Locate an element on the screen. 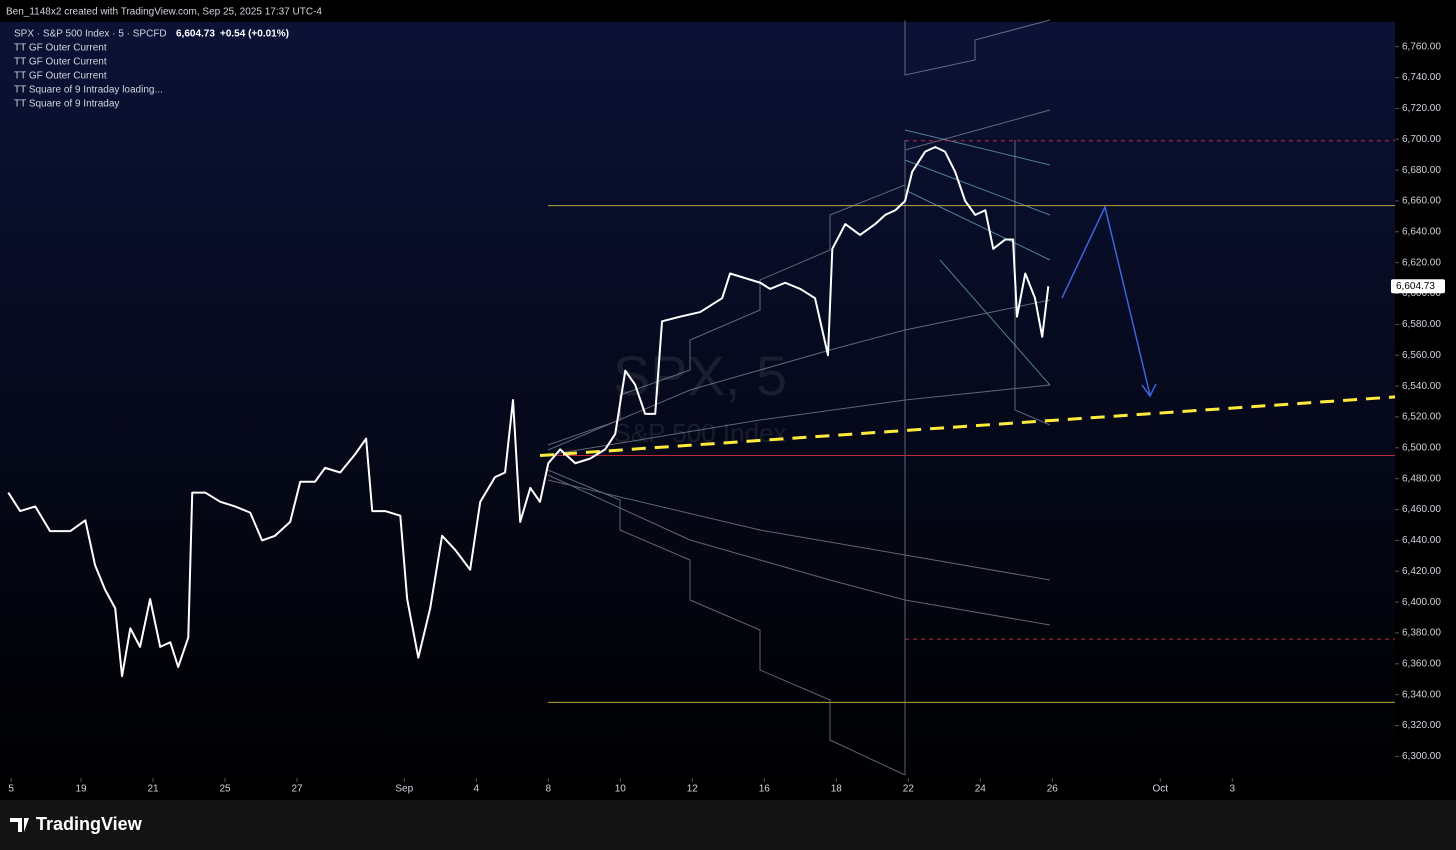 This screenshot has width=1456, height=850. y-tick-label: 6,460.00 is located at coordinates (1421, 509).